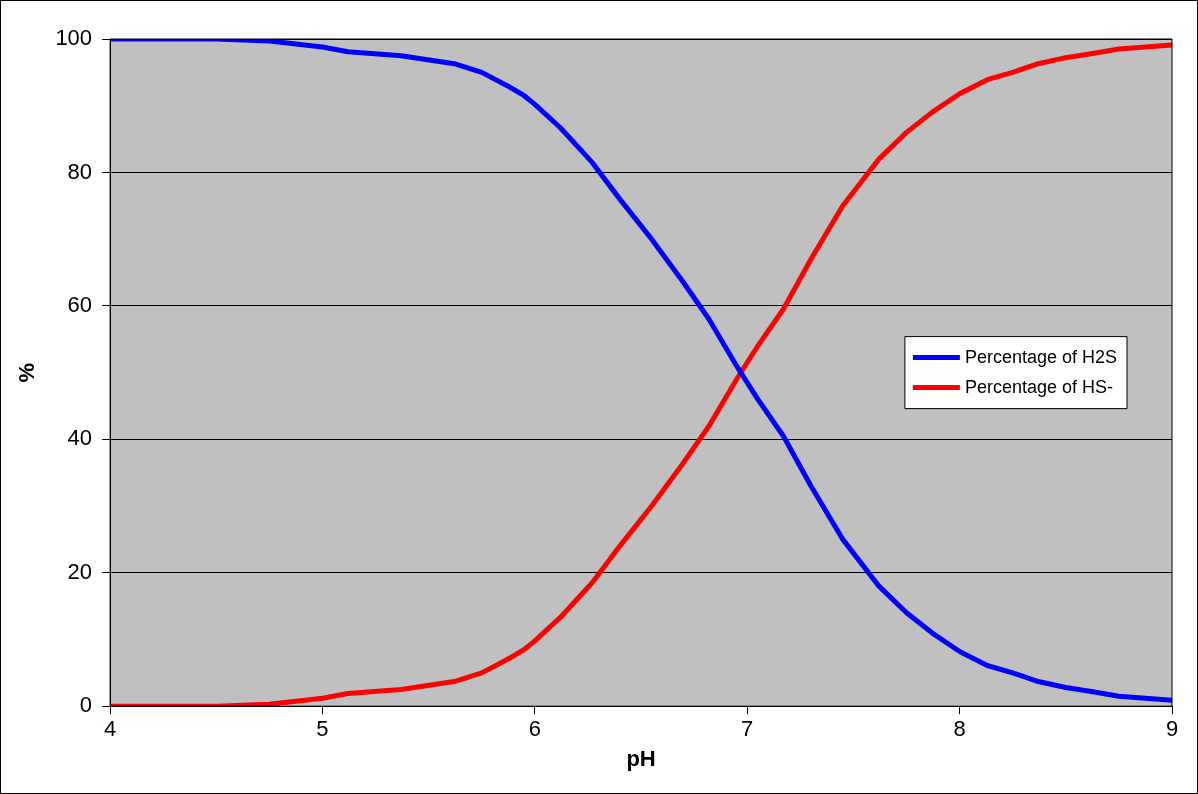 The image size is (1198, 794). Describe the element at coordinates (1041, 356) in the screenshot. I see `legend-label: Percentage of H2S` at that location.